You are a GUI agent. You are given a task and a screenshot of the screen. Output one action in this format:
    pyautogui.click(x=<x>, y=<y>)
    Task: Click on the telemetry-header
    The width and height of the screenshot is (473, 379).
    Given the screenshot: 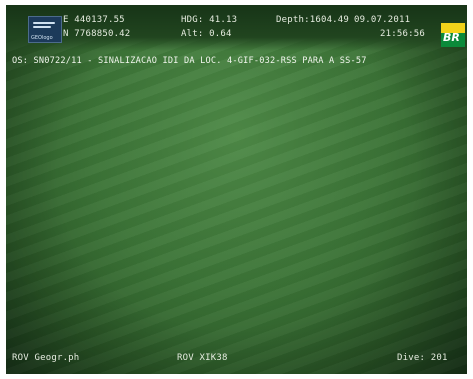 What is the action you would take?
    pyautogui.click(x=236, y=28)
    